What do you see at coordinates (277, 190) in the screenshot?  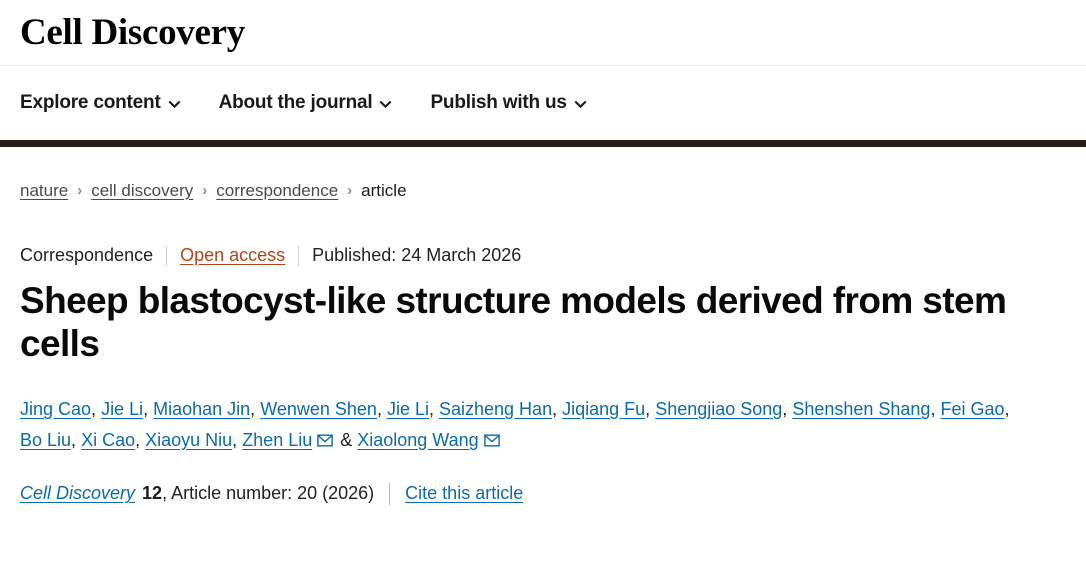 I see `breadcrumb-item-correspondence: correspondence` at bounding box center [277, 190].